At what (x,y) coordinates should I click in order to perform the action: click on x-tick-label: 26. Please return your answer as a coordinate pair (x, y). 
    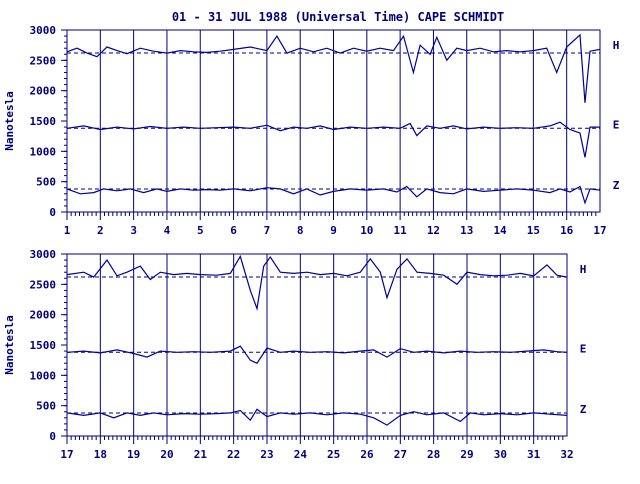
    Looking at the image, I should click on (367, 454).